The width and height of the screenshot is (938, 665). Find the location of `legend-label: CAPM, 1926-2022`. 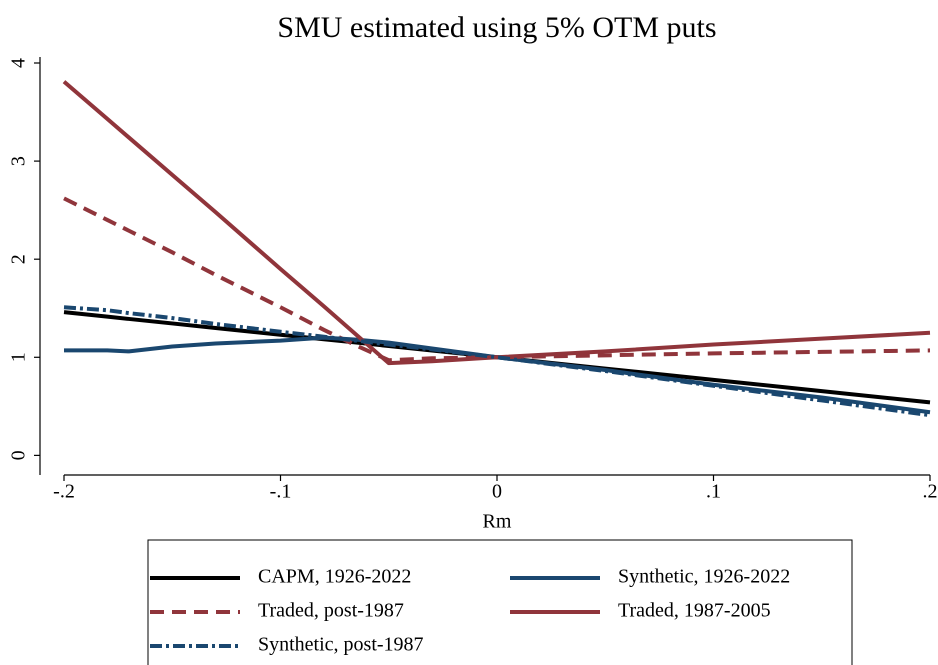

legend-label: CAPM, 1926-2022 is located at coordinates (334, 577).